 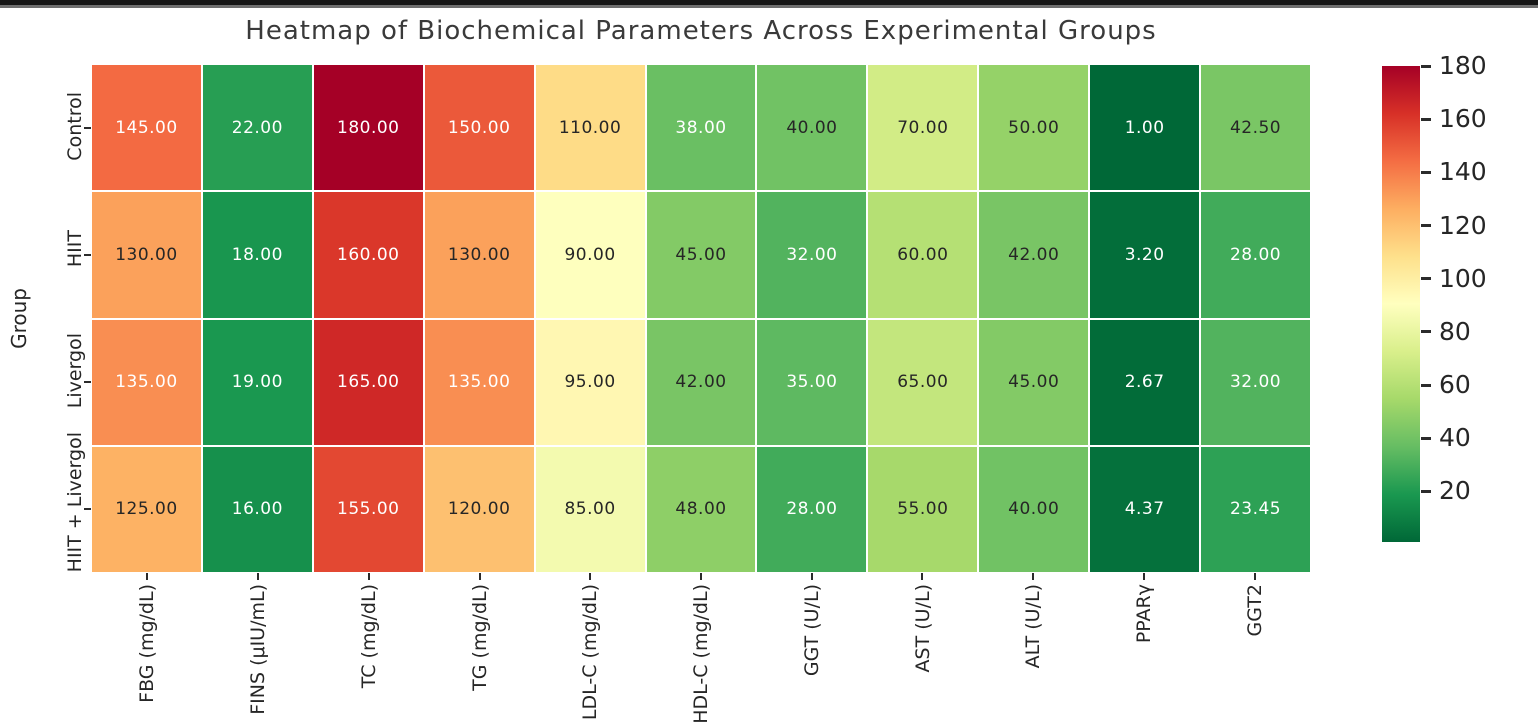 I want to click on colorbar-tick-label: 120, so click(x=1463, y=225).